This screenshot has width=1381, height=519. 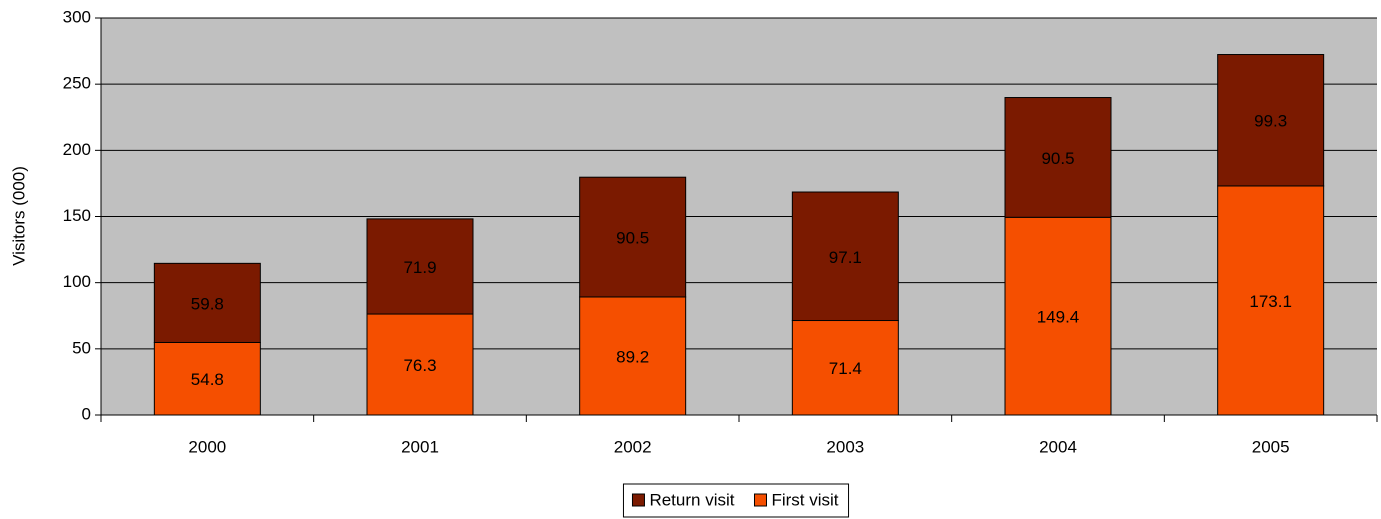 What do you see at coordinates (77, 83) in the screenshot?
I see `y-tick-label: 250` at bounding box center [77, 83].